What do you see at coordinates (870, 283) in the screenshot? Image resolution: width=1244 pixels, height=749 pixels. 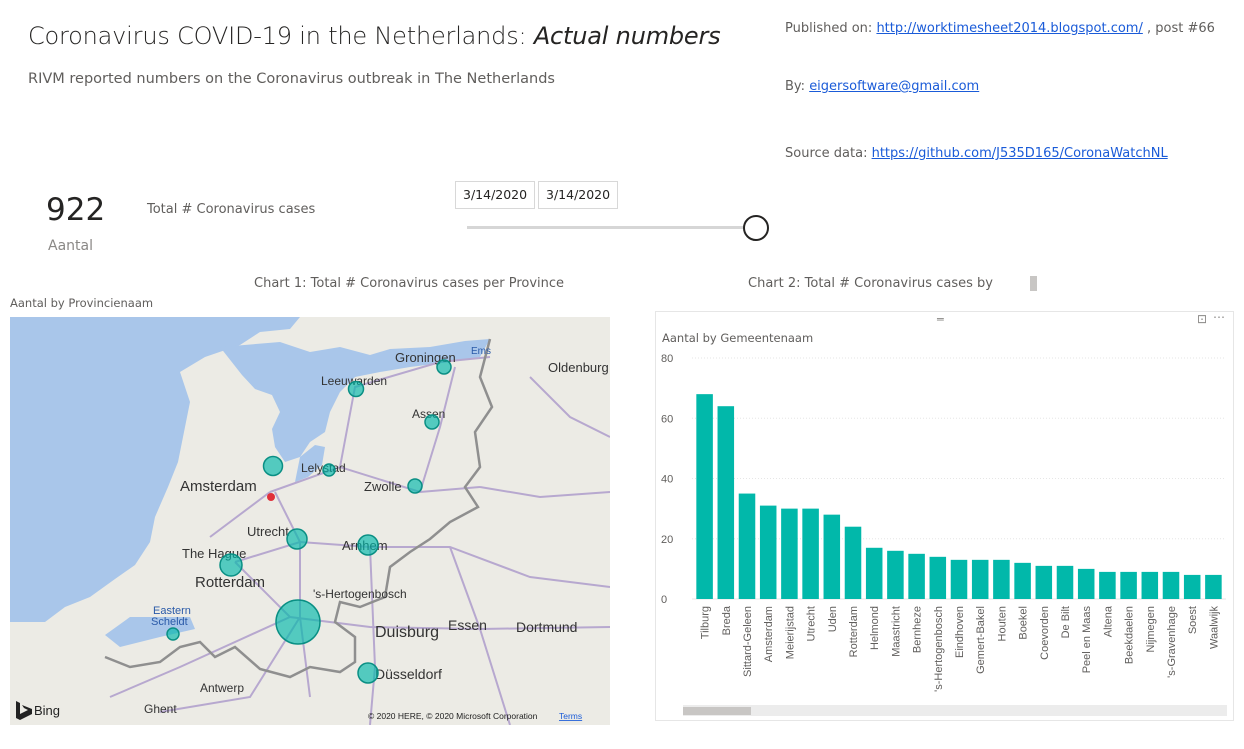 I see `bar-chart-title: Chart 2: Total # Coronavirus cases by` at bounding box center [870, 283].